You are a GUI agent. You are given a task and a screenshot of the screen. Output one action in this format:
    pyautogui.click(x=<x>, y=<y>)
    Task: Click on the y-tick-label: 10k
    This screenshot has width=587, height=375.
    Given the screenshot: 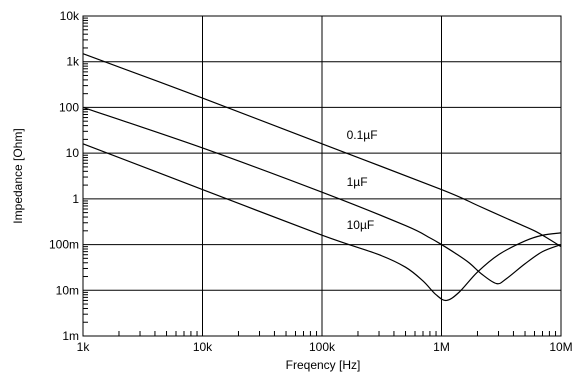 What is the action you would take?
    pyautogui.click(x=70, y=16)
    